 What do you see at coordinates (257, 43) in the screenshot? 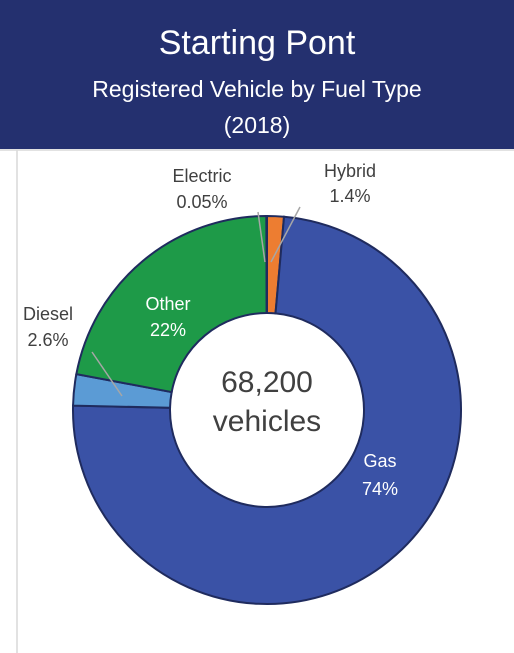
I see `chart-title: Starting Pont` at bounding box center [257, 43].